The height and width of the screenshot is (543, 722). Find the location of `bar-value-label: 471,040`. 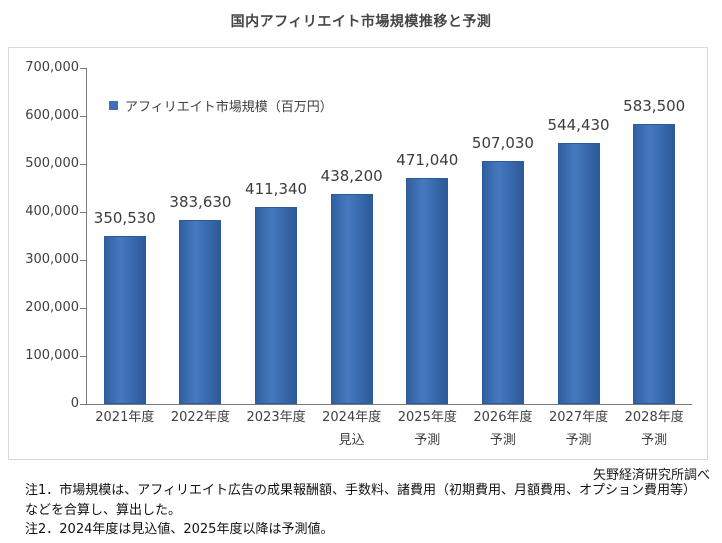

bar-value-label: 471,040 is located at coordinates (427, 160).